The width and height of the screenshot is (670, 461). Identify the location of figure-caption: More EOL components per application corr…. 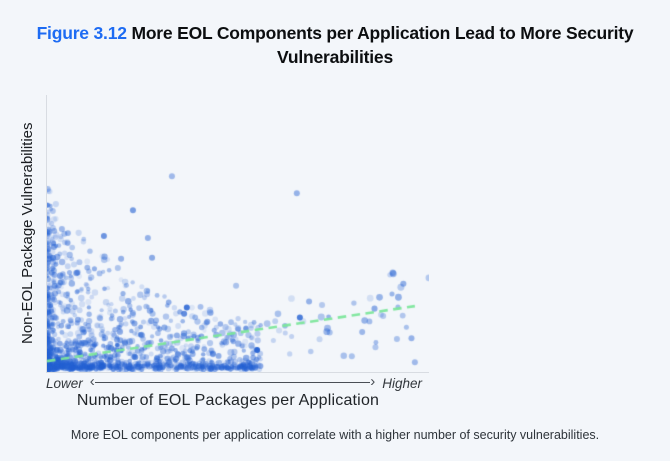
(335, 435).